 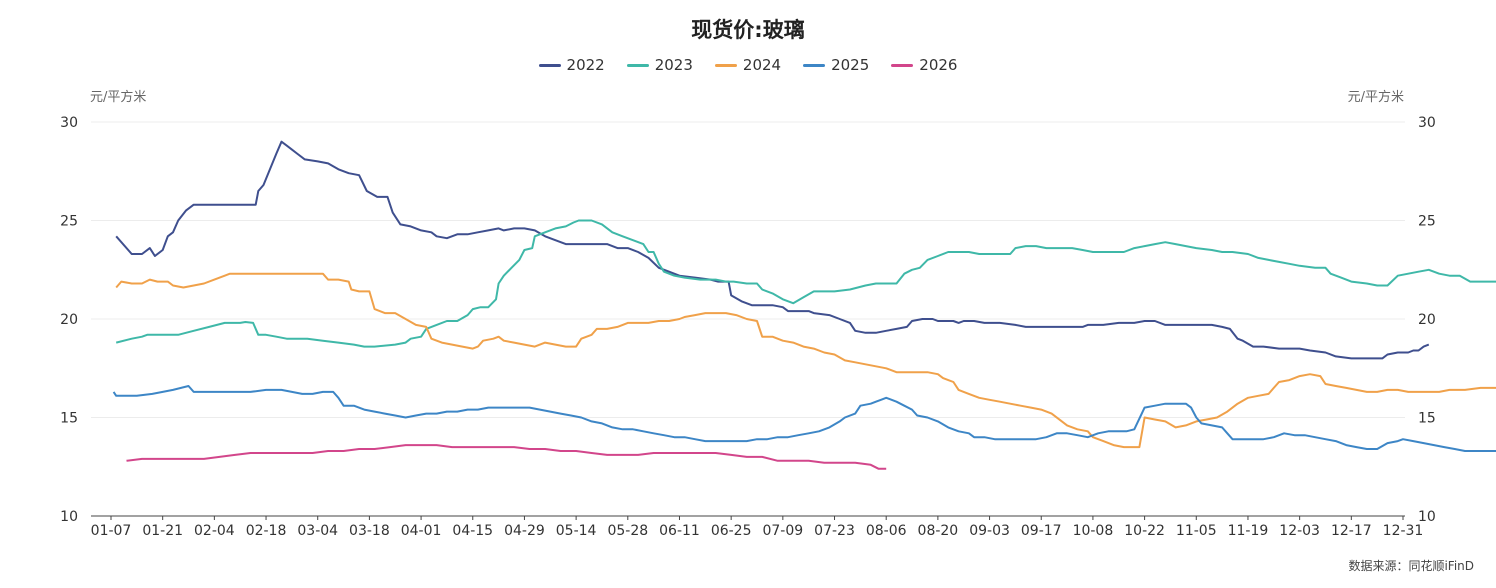 I want to click on x-tick-label: 04-01, so click(x=421, y=531).